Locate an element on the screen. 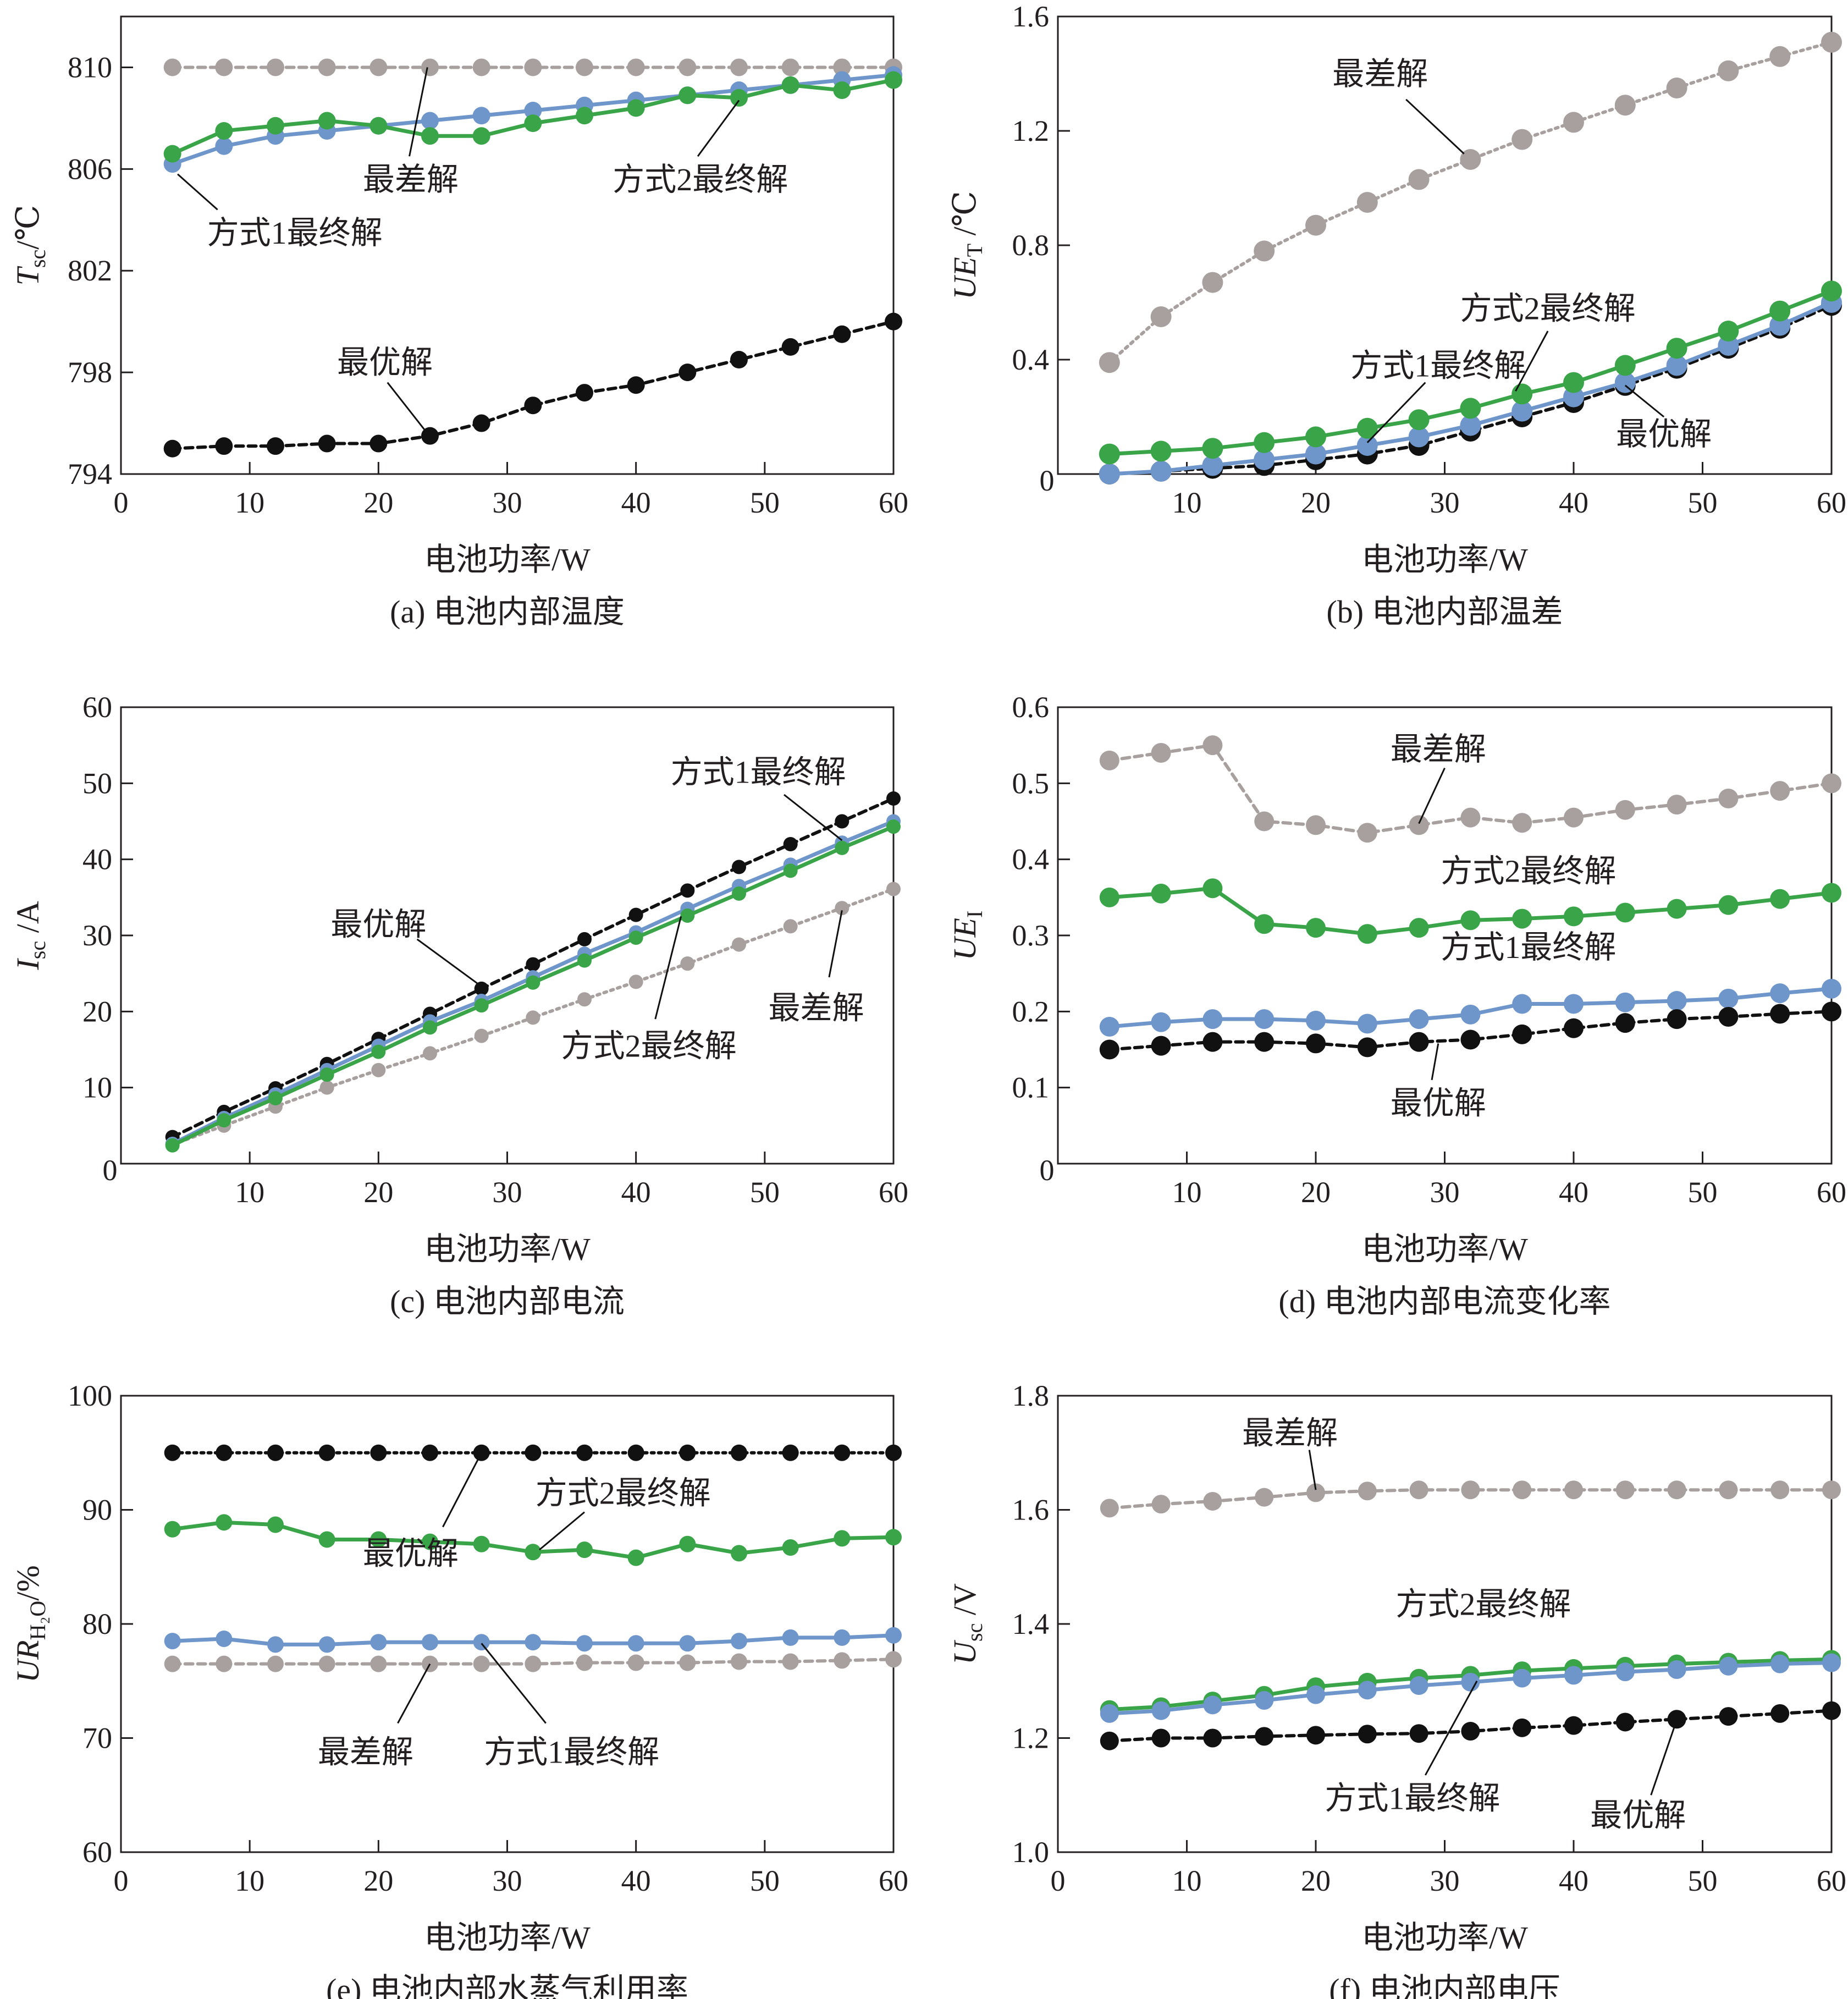 This screenshot has height=1999, width=1848. series-optimal is located at coordinates (533, 1452).